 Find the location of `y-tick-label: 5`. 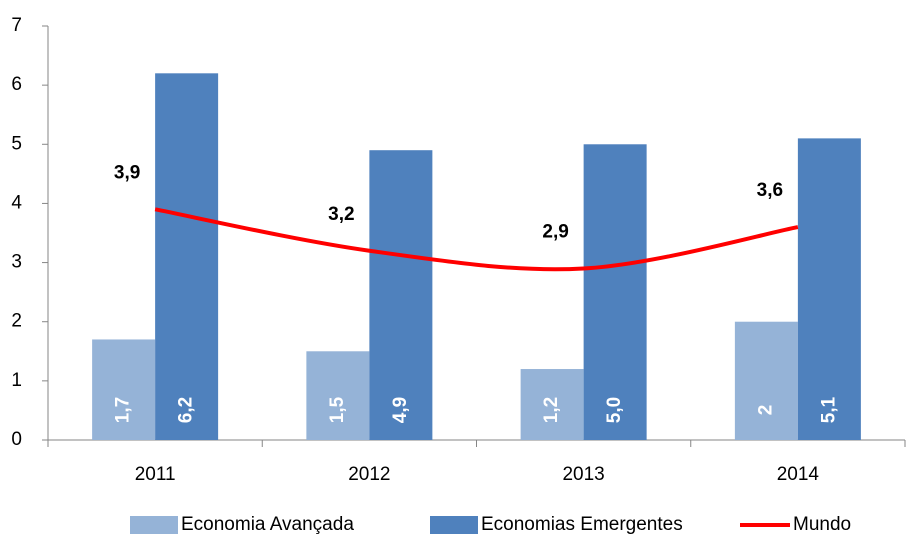

y-tick-label: 5 is located at coordinates (16, 143).